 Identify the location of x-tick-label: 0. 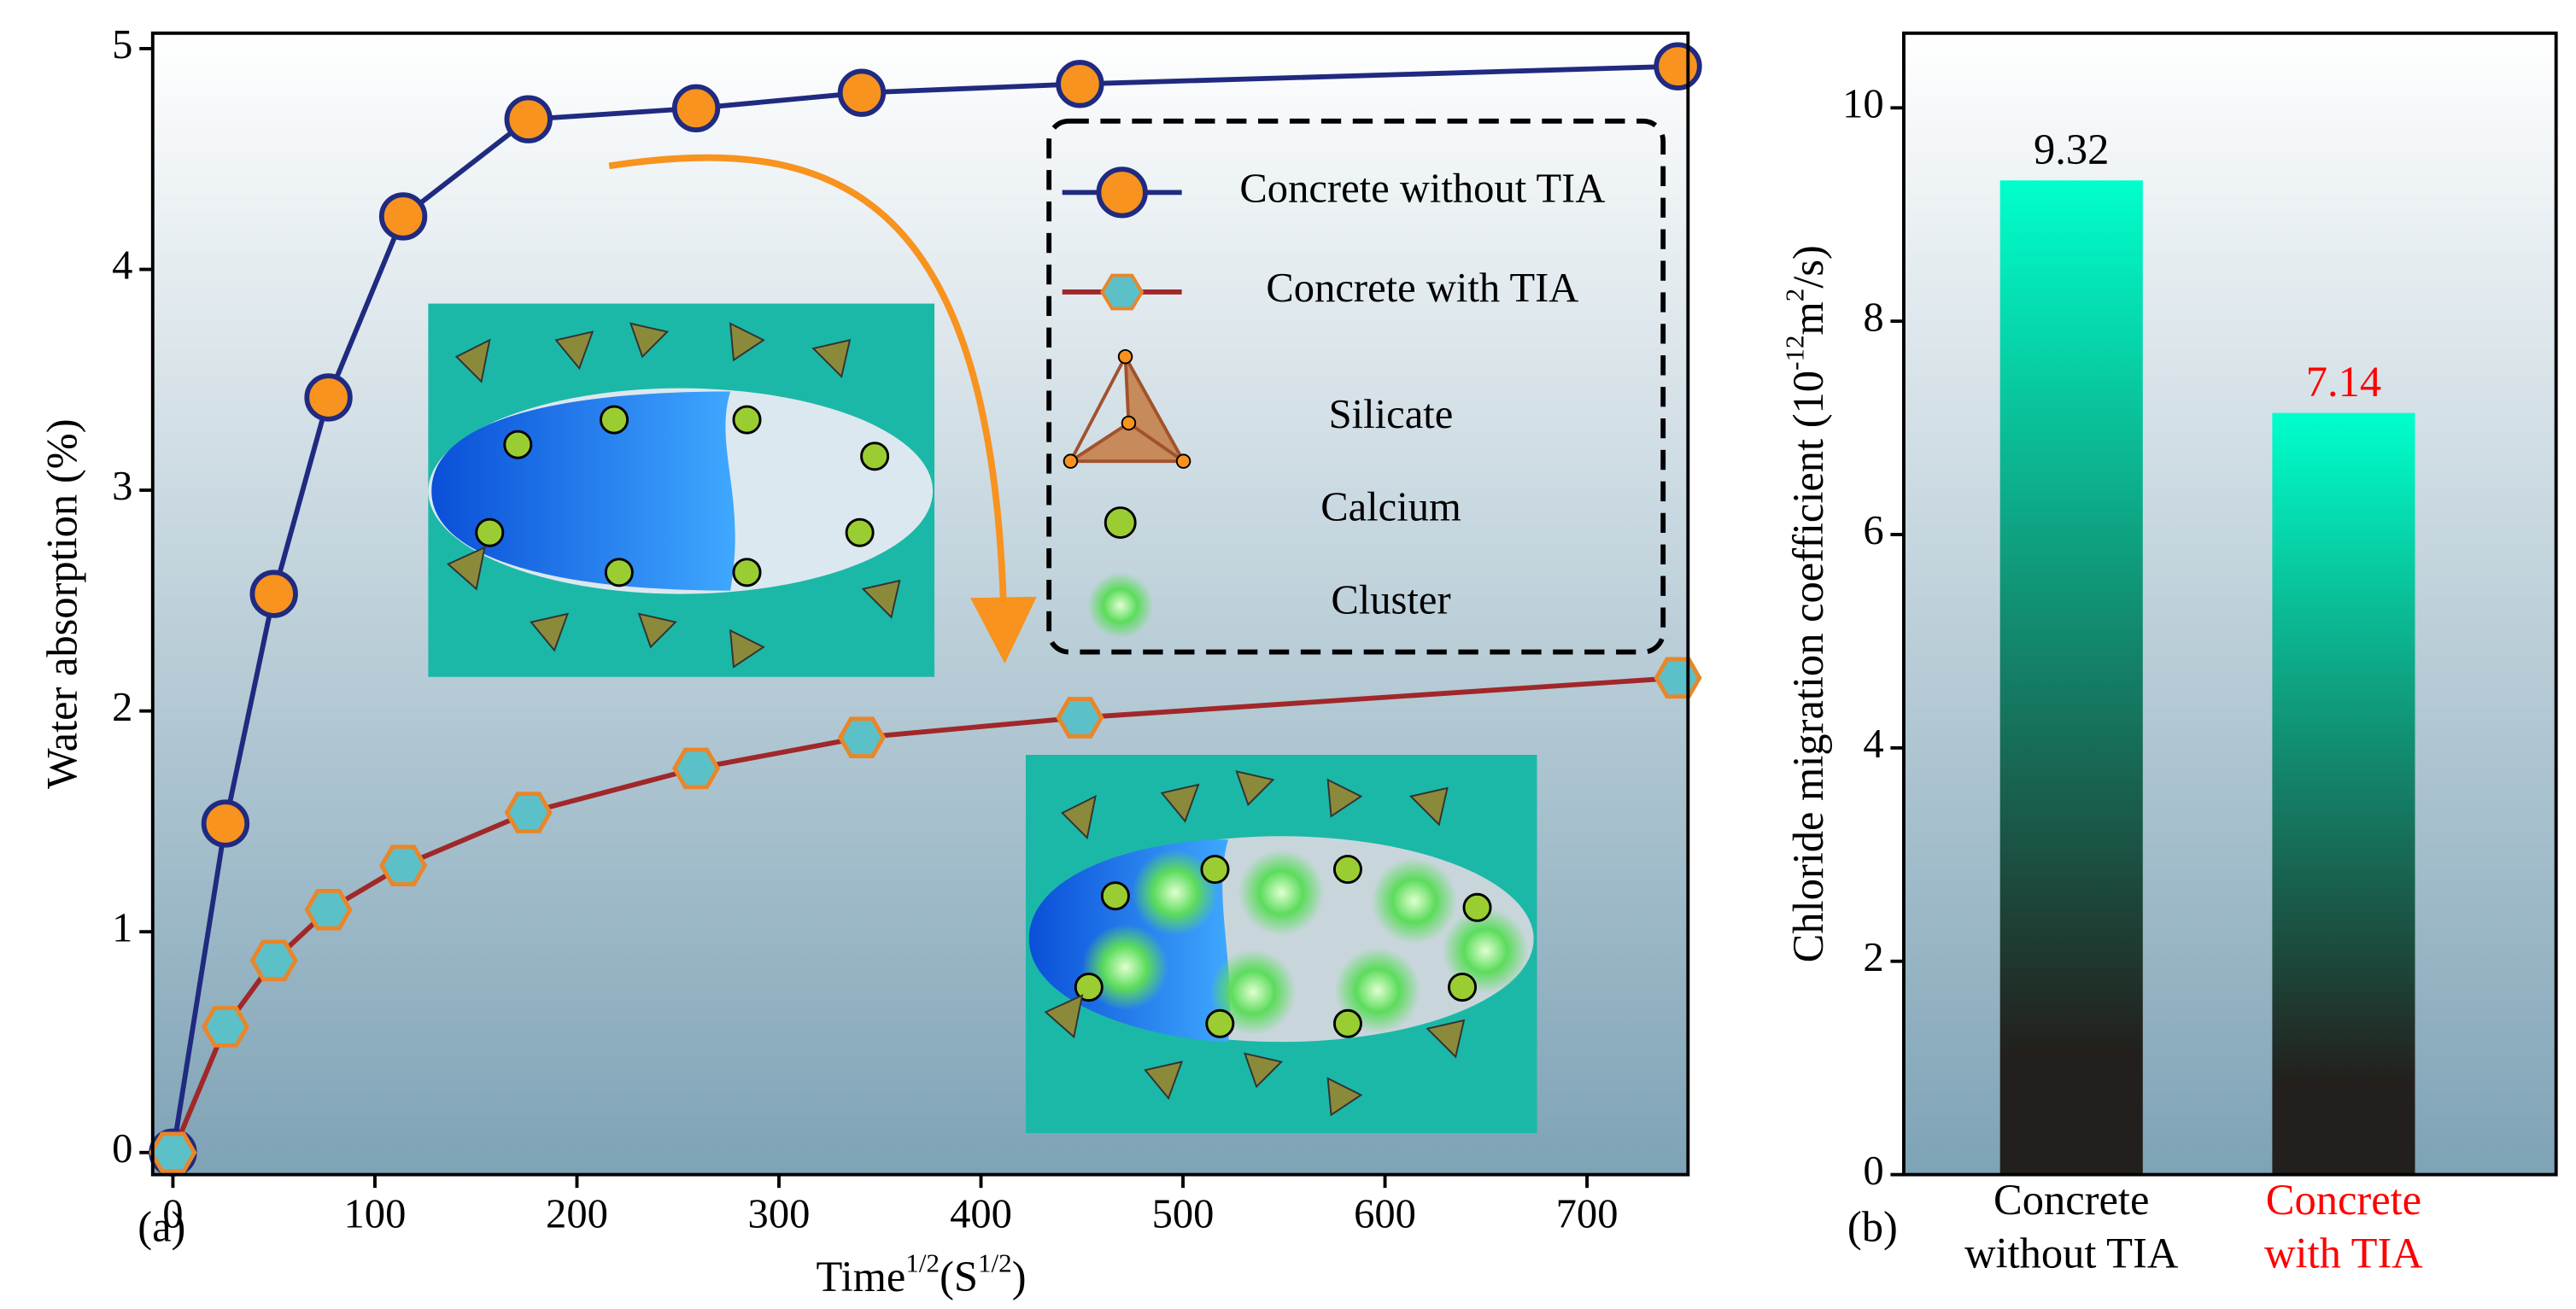
(172, 1213).